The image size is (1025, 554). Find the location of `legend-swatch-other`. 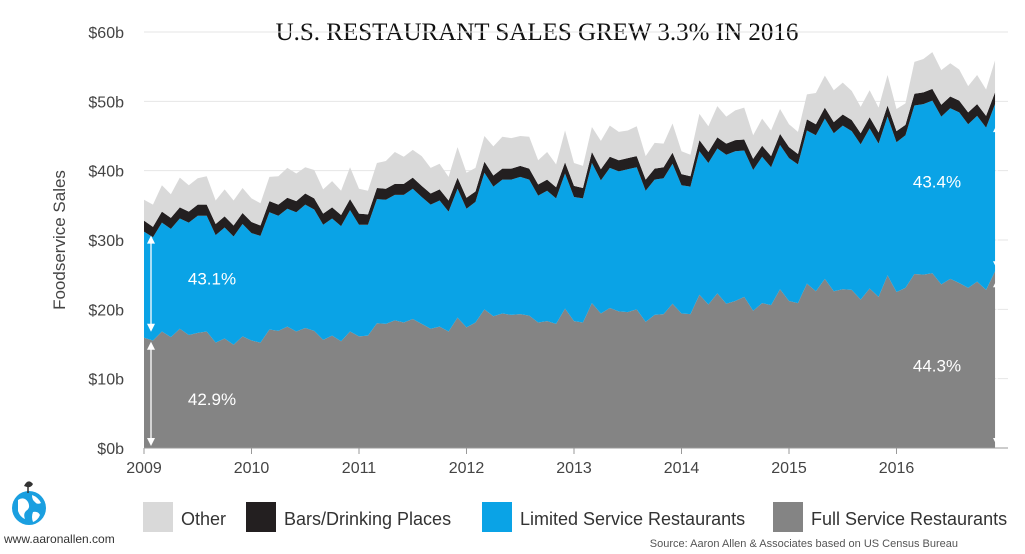

legend-swatch-other is located at coordinates (158, 517).